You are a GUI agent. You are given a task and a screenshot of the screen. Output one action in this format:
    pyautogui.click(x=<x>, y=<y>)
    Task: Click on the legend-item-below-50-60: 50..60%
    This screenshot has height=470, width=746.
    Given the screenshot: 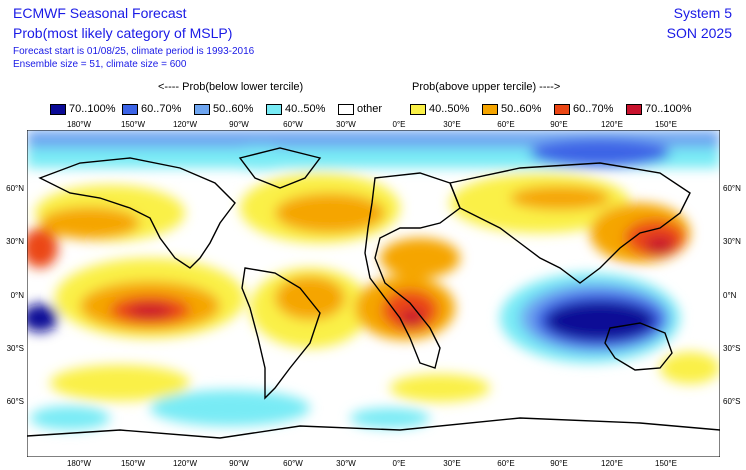 What is the action you would take?
    pyautogui.click(x=223, y=109)
    